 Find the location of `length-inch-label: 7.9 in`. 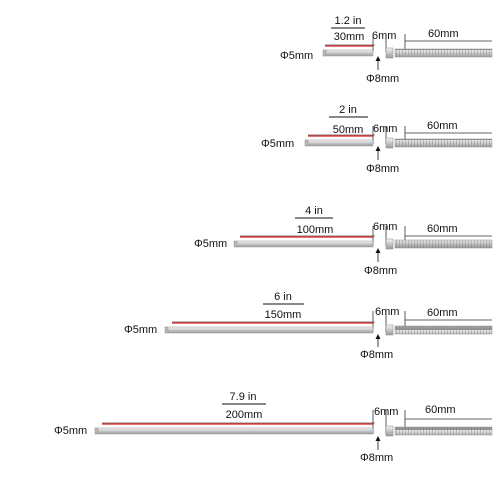

length-inch-label: 7.9 in is located at coordinates (243, 397).